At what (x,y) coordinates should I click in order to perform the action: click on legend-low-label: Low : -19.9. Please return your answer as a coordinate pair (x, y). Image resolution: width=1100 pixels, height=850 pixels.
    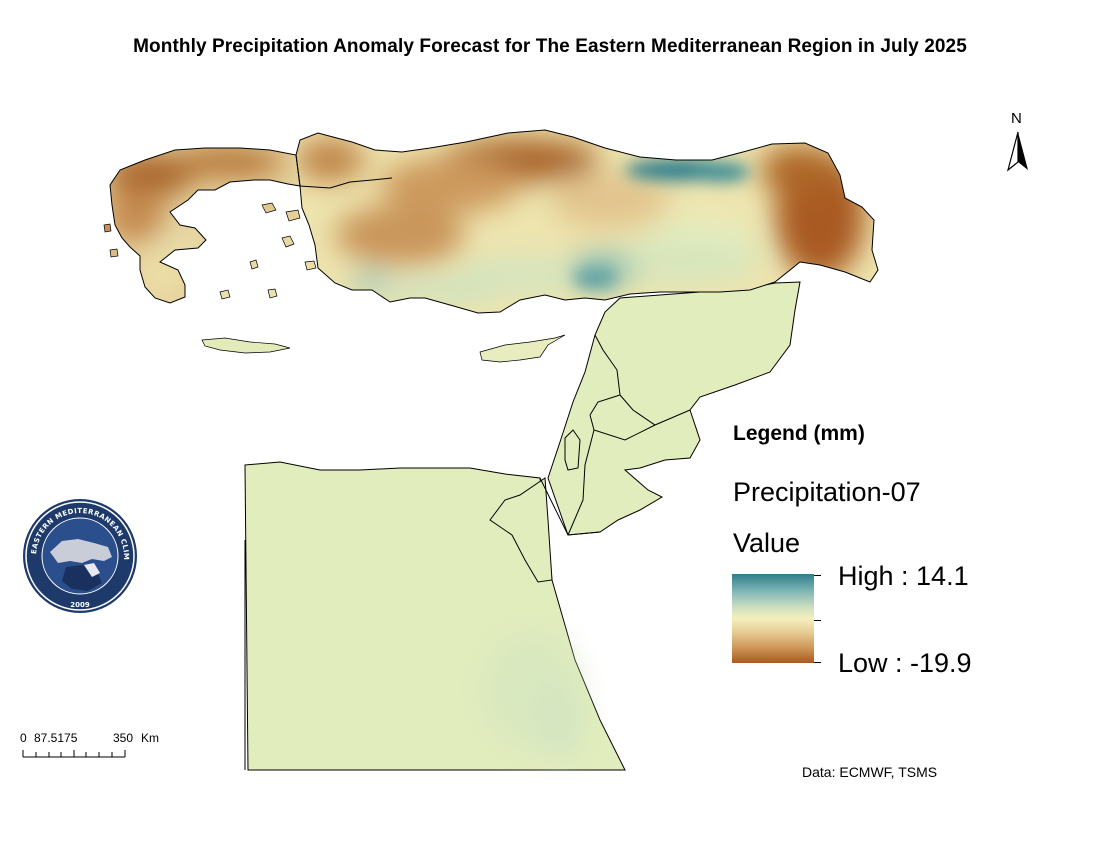
    Looking at the image, I should click on (905, 663).